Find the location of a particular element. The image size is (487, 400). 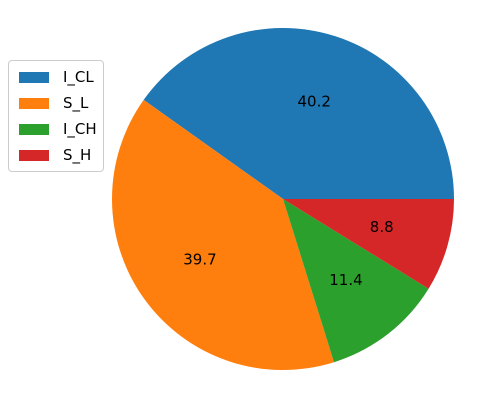

legend-swatch-s-l is located at coordinates (34, 103).